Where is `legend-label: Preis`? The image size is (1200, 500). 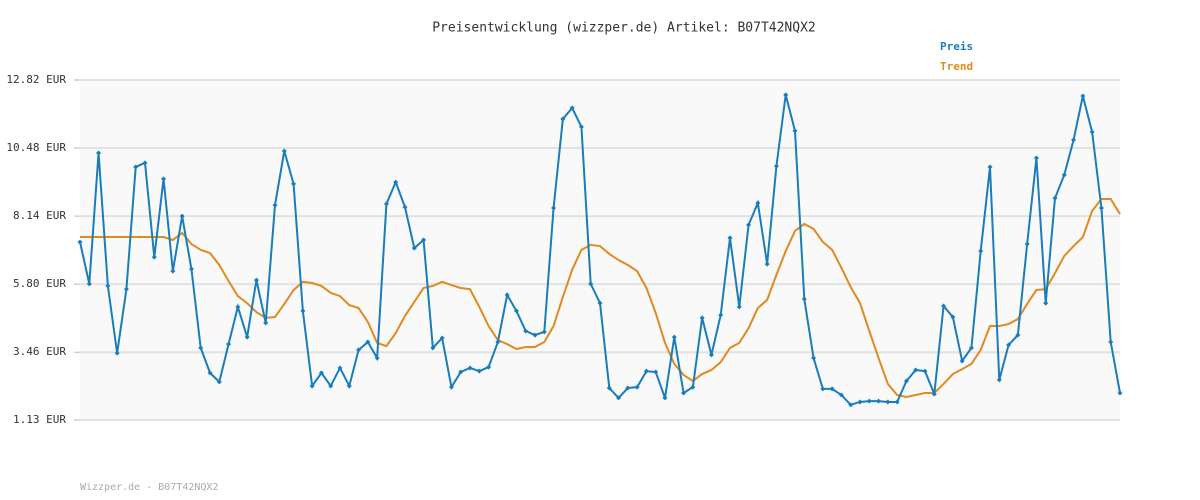 legend-label: Preis is located at coordinates (956, 46).